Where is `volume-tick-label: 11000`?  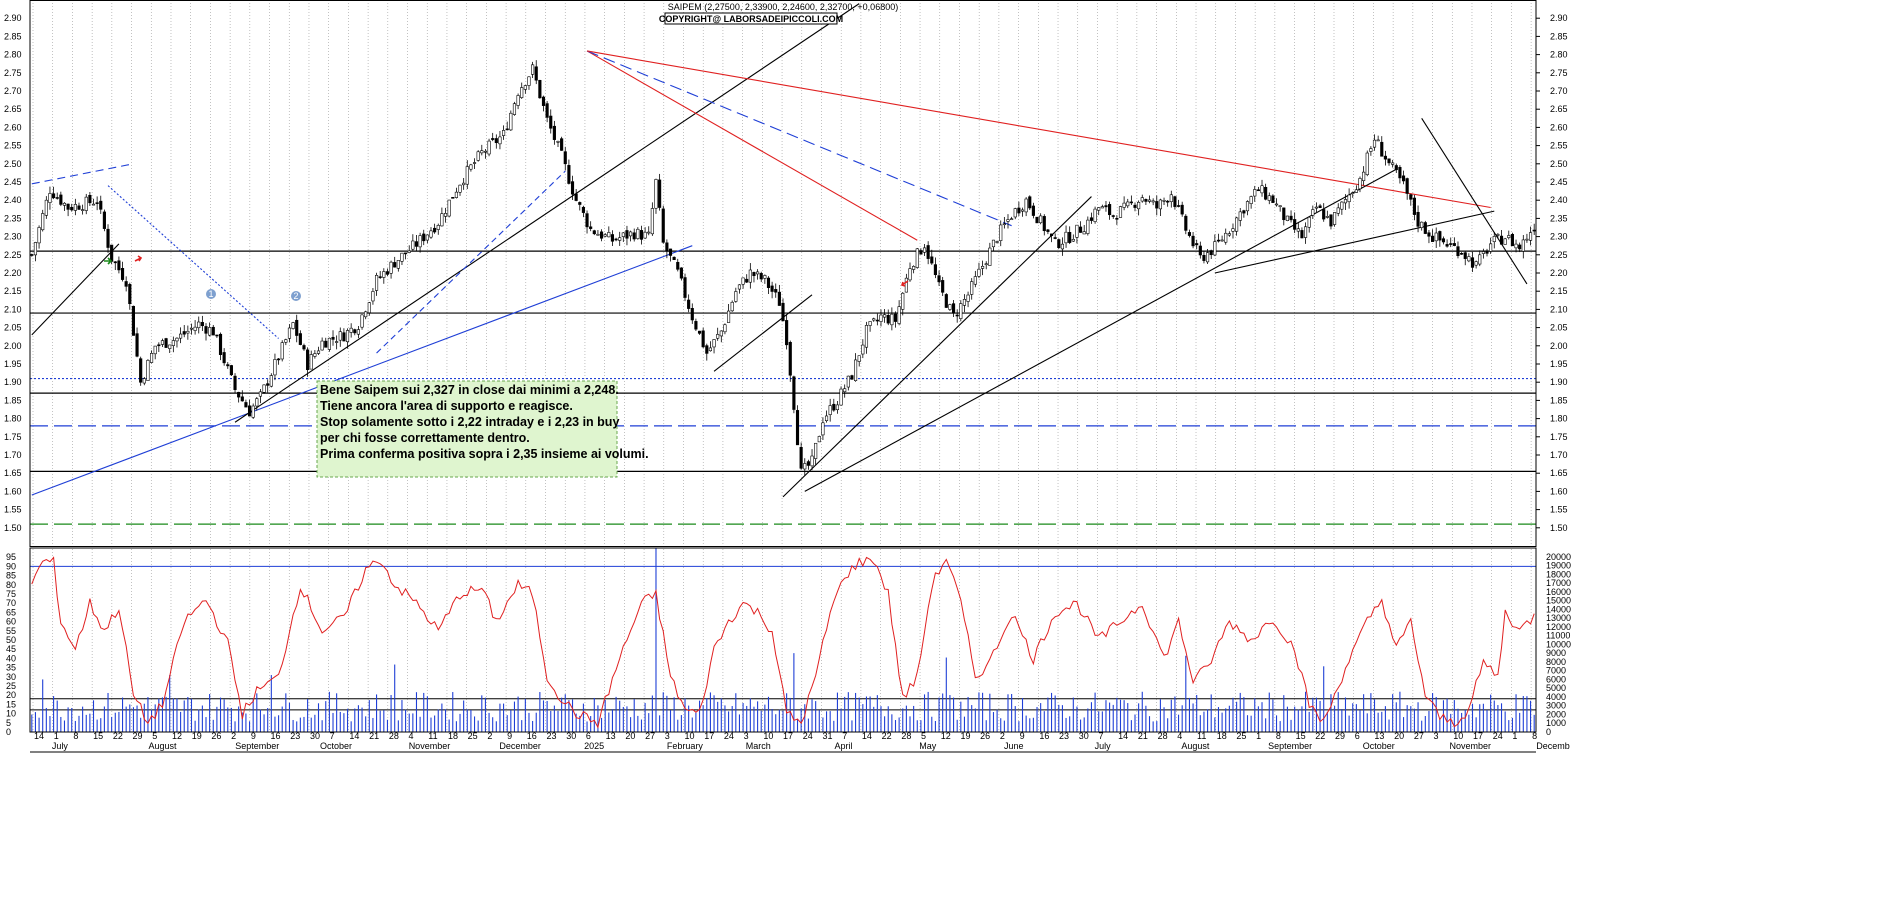 volume-tick-label: 11000 is located at coordinates (1558, 636).